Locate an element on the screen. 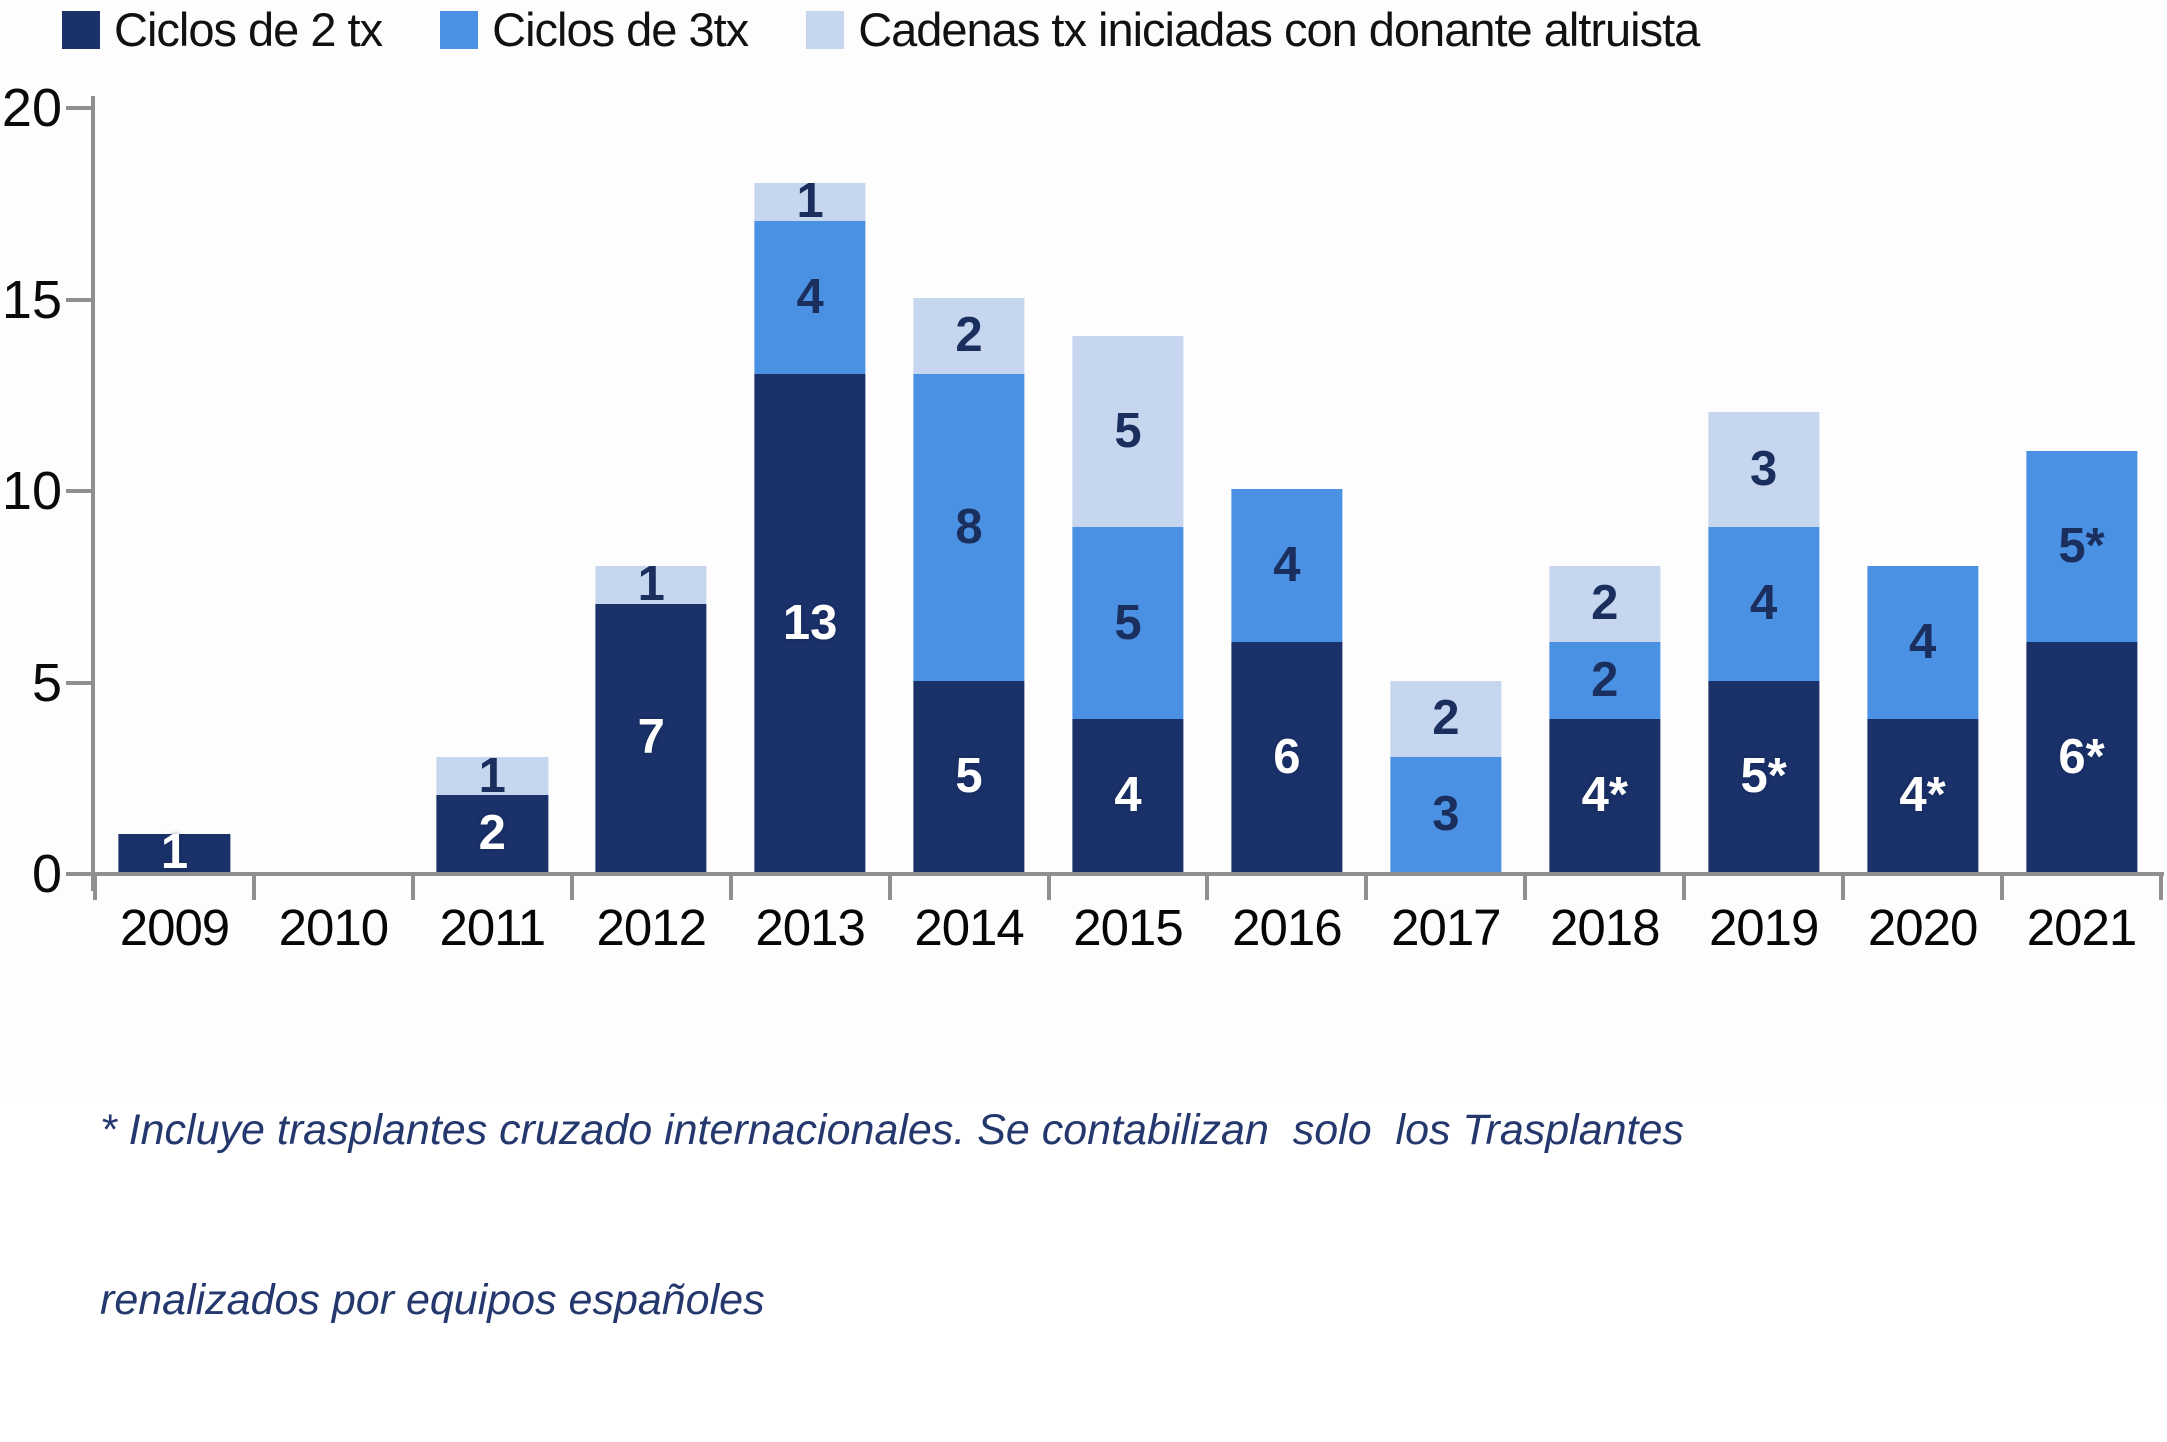  legend-item-ciclos-3tx: Ciclos de 3tx is located at coordinates (594, 29).